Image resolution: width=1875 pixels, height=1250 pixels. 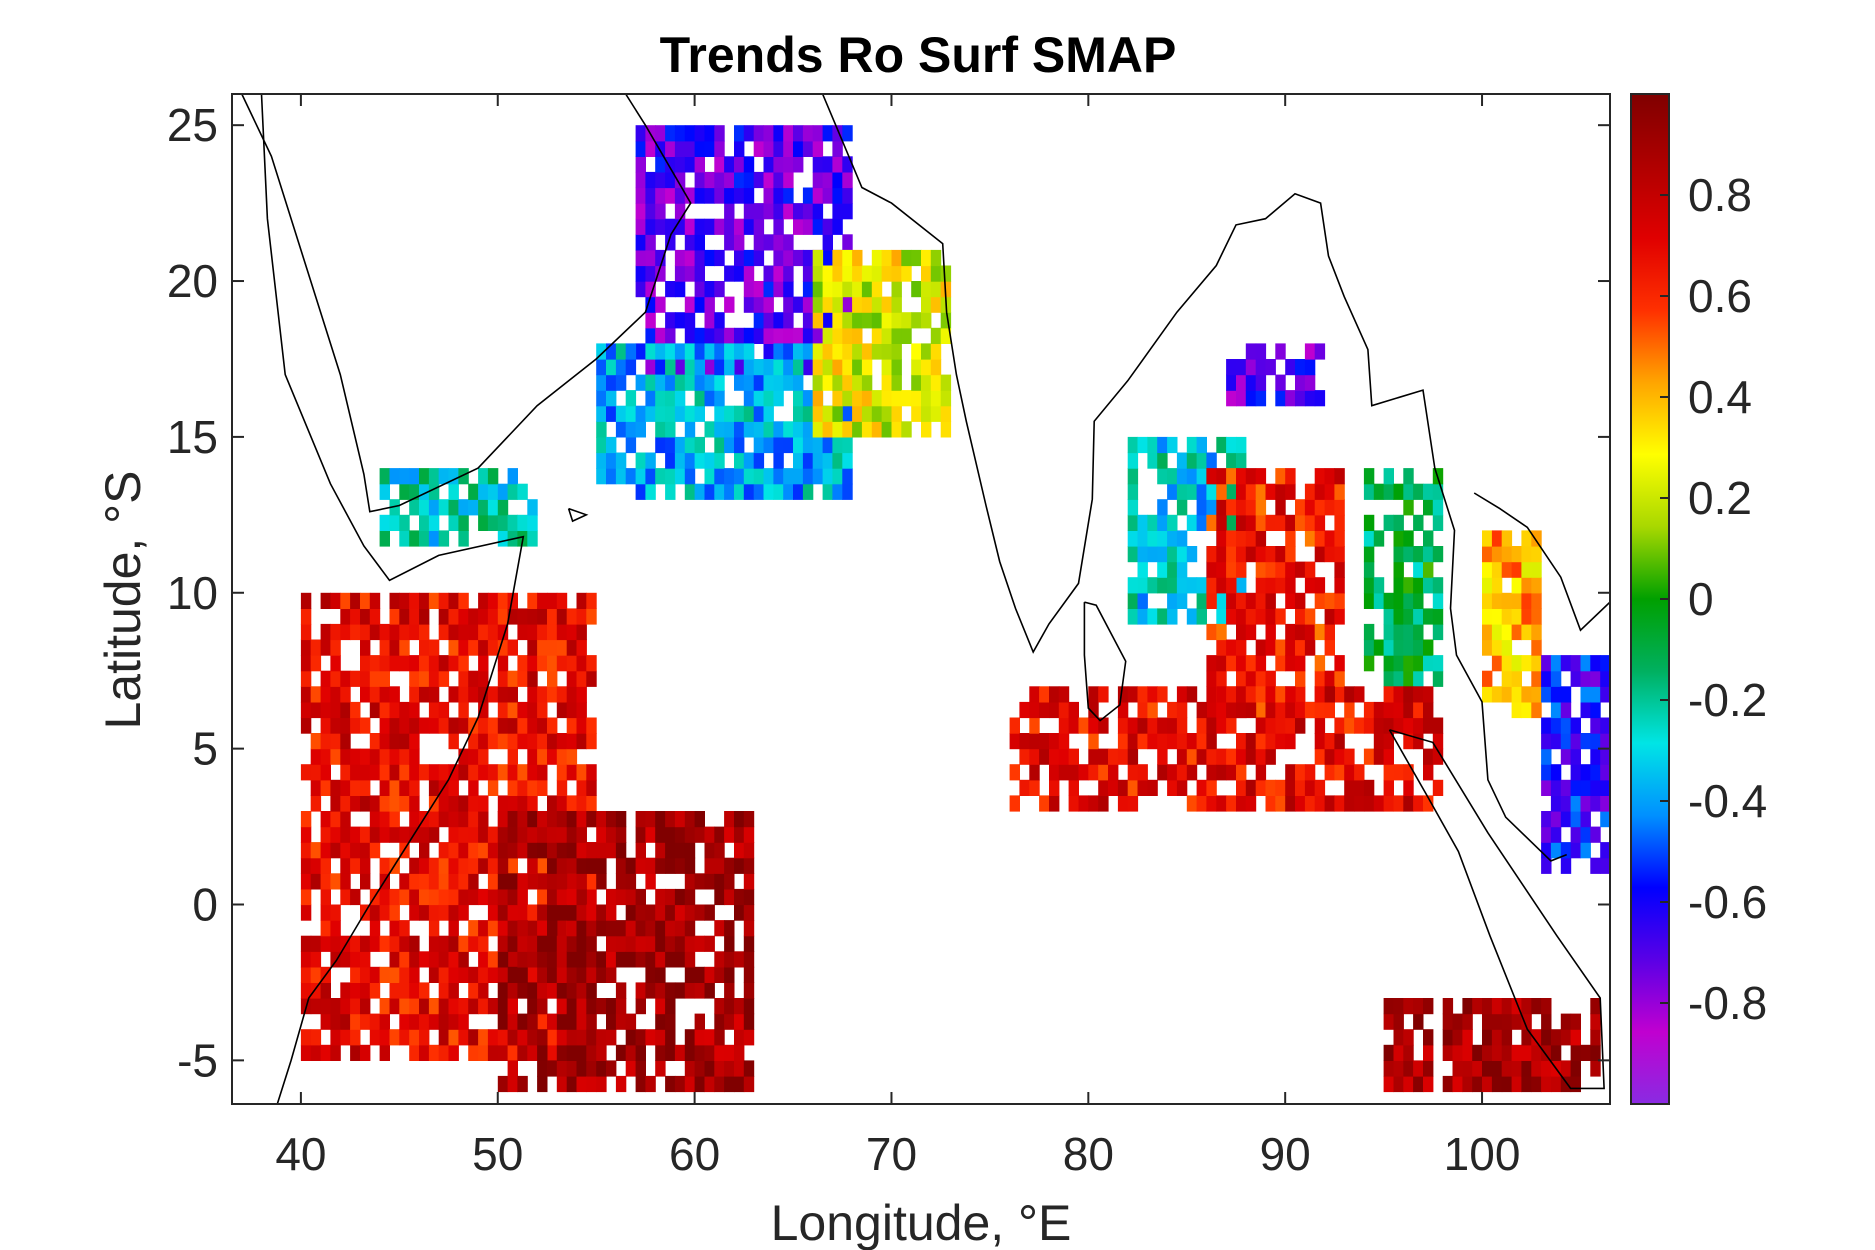 I want to click on colorbar: 0.80.60.40.20-0.2-0.4-0.6-0.8, so click(x=1698, y=599).